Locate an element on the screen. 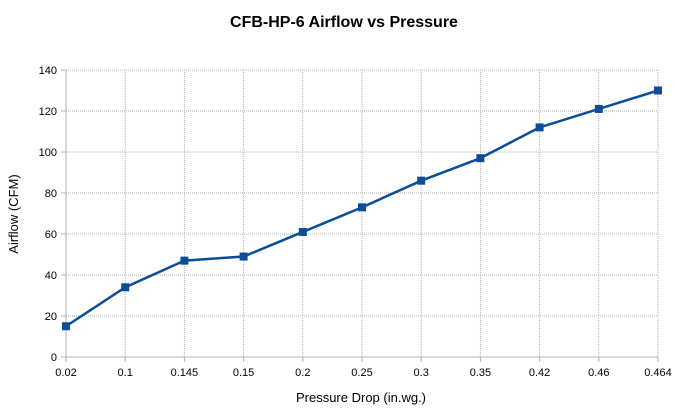 The width and height of the screenshot is (675, 417). x-tick-label: 0.46 is located at coordinates (598, 373).